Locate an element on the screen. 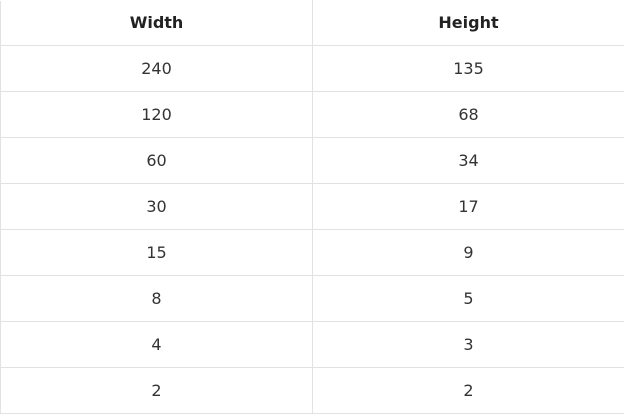 This screenshot has height=418, width=624. table-row: 60 34 is located at coordinates (312, 160).